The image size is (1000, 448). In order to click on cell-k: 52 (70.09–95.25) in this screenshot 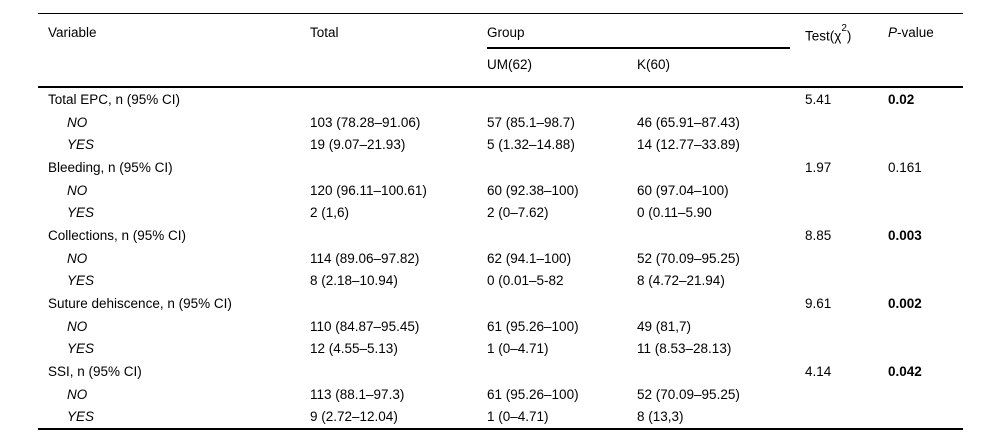, I will do `click(688, 258)`.